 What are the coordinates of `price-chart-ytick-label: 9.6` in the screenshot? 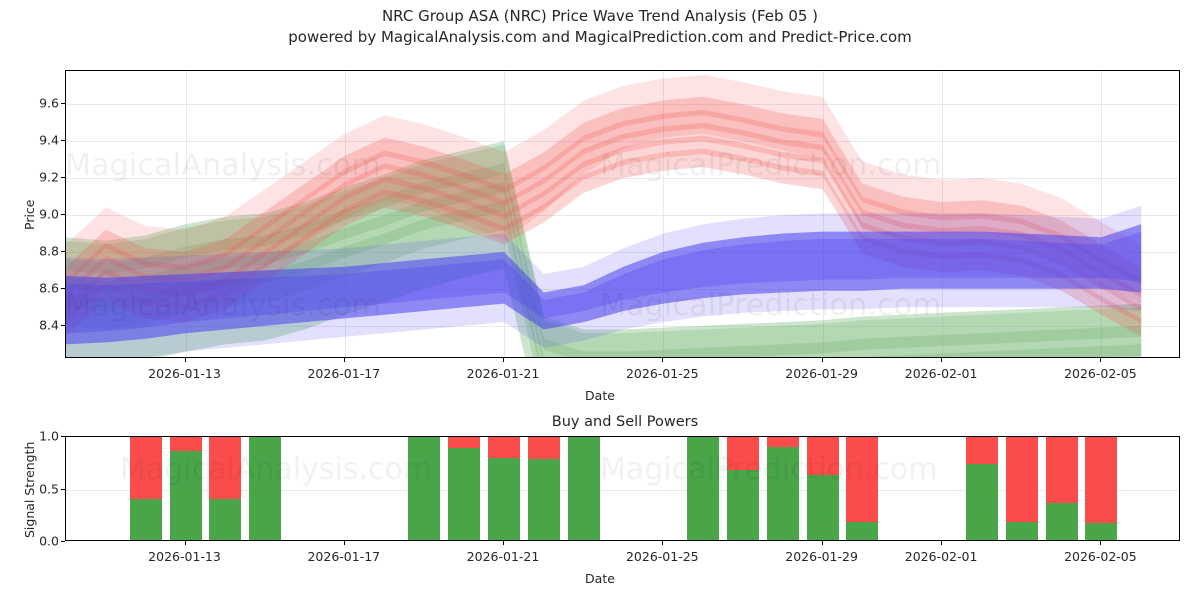 It's located at (49, 103).